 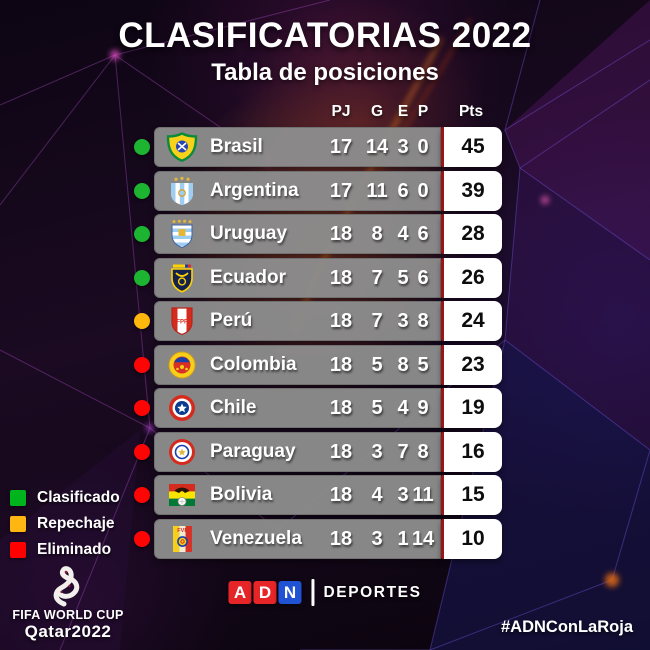 What do you see at coordinates (566, 627) in the screenshot?
I see `hashtag-text: #ADNConLaRoja` at bounding box center [566, 627].